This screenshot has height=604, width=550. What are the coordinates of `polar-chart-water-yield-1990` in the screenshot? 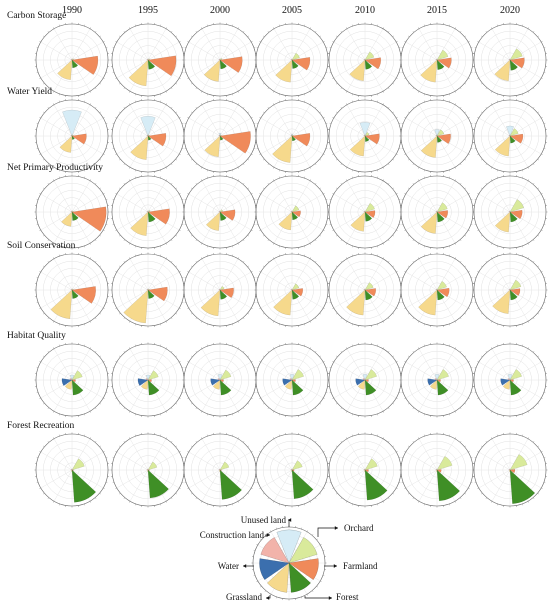 It's located at (72, 136).